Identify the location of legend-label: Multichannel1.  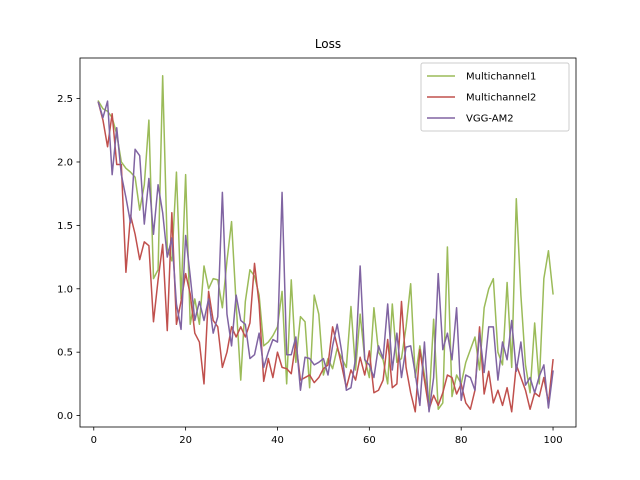
(501, 77).